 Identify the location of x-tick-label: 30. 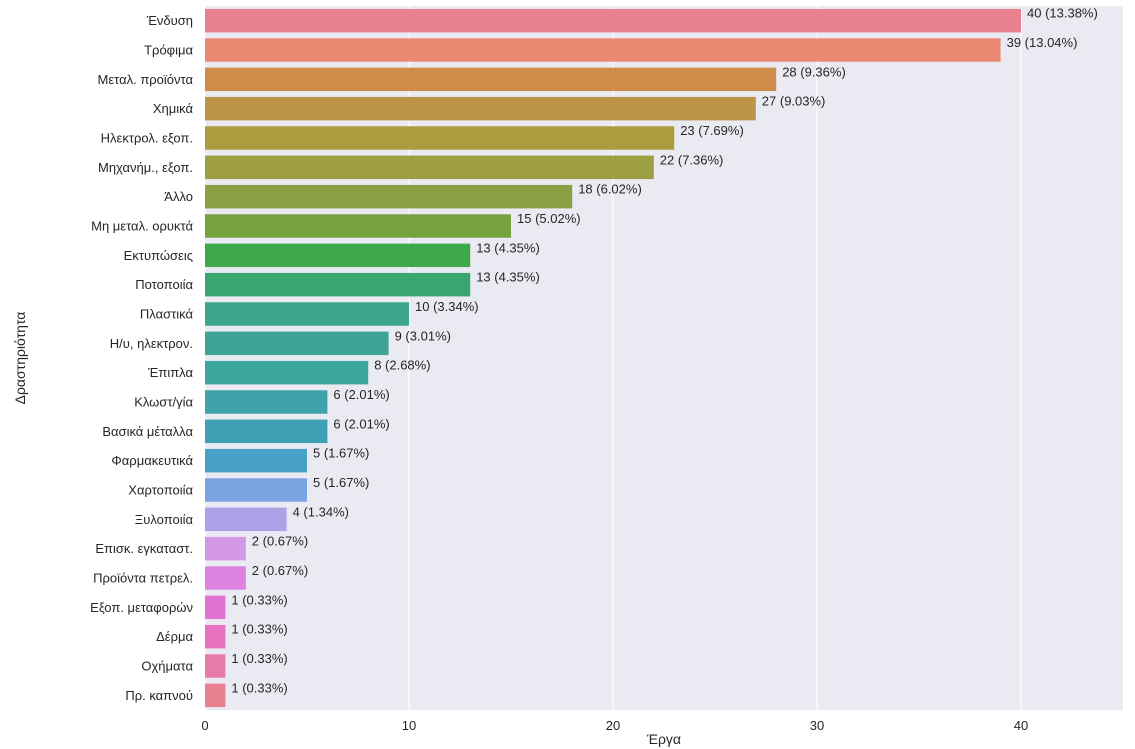
(817, 725).